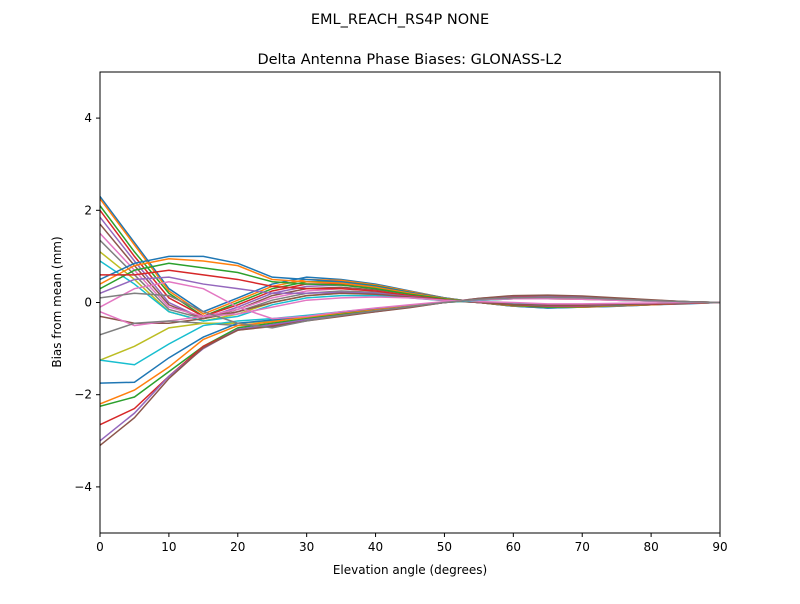 This screenshot has height=604, width=800. I want to click on x-tick-label: 80, so click(650, 547).